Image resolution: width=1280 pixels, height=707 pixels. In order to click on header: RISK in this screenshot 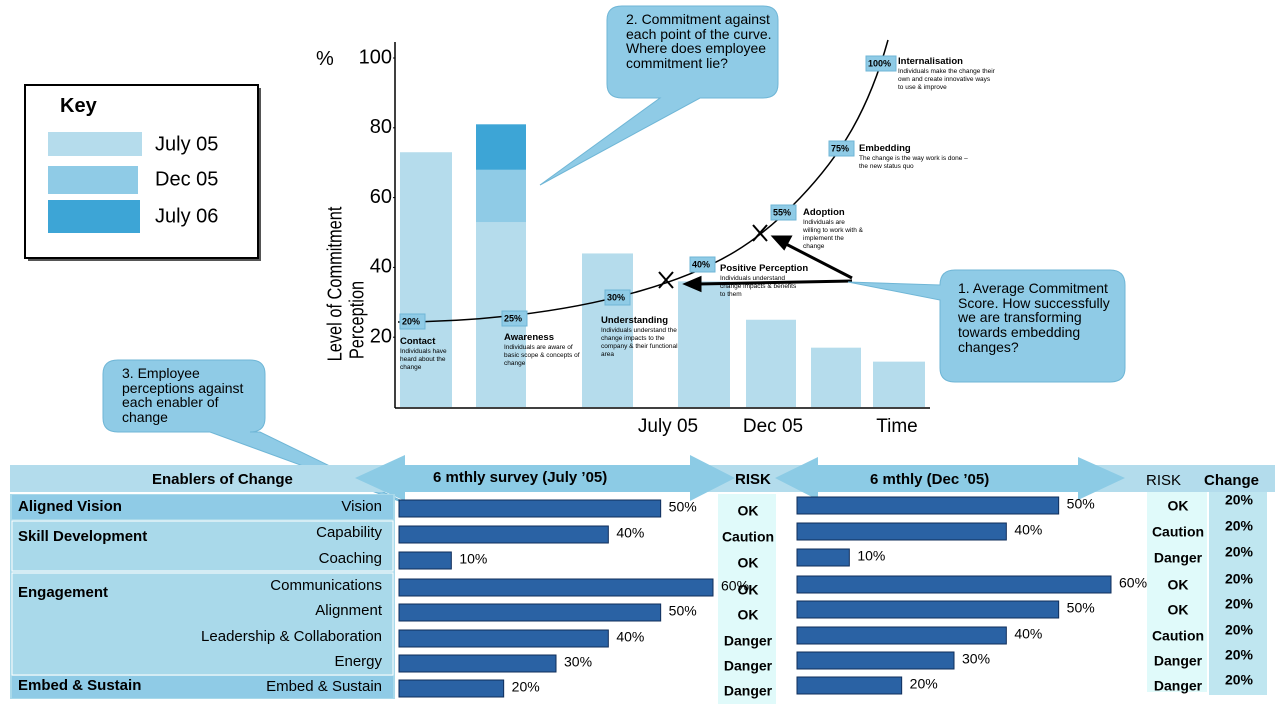, I will do `click(753, 479)`.